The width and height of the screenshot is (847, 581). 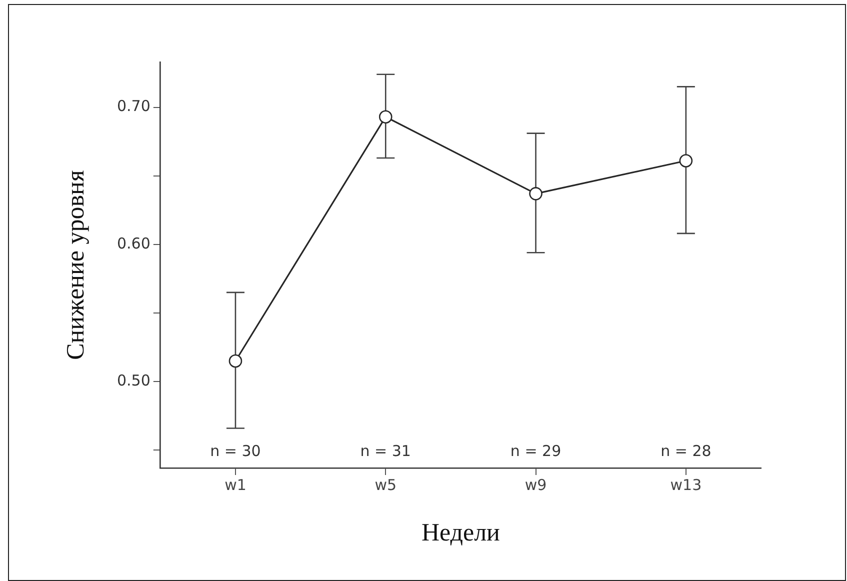 What do you see at coordinates (686, 485) in the screenshot?
I see `x-tick-label: w13` at bounding box center [686, 485].